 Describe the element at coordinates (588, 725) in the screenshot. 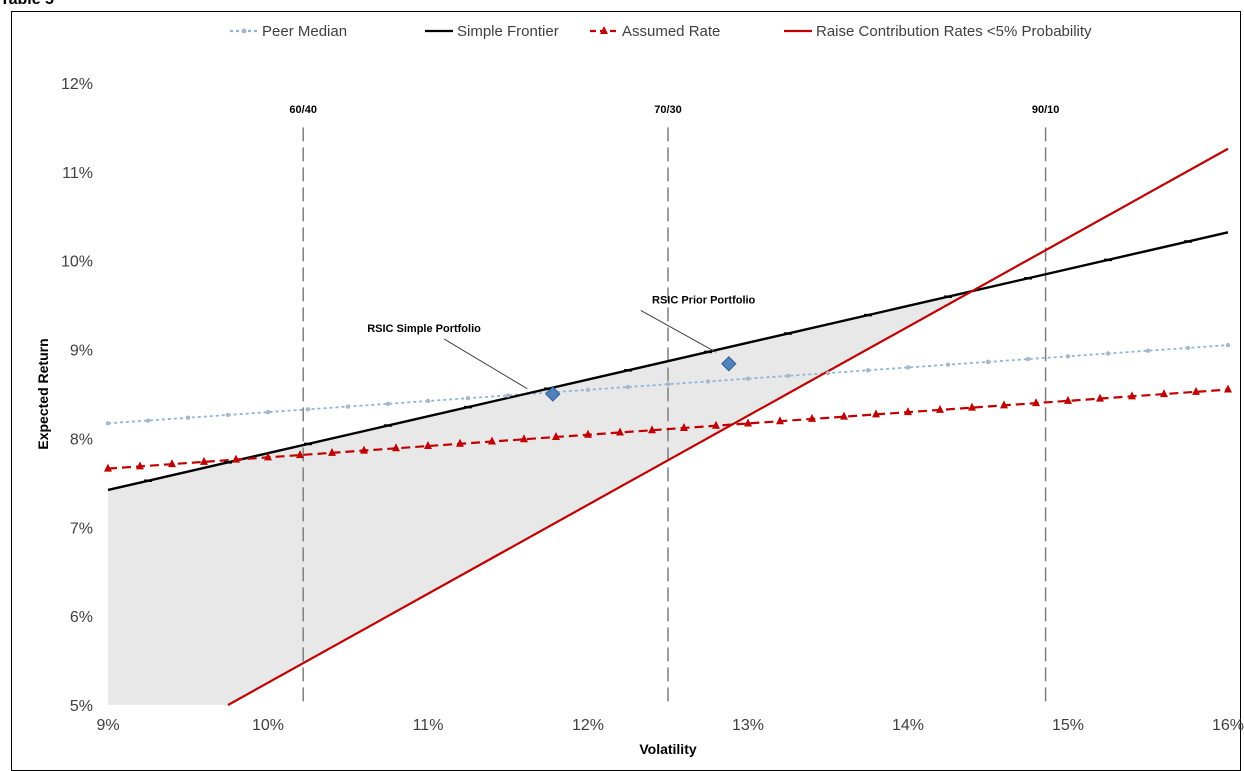

I see `x-tick-label: 12%` at that location.